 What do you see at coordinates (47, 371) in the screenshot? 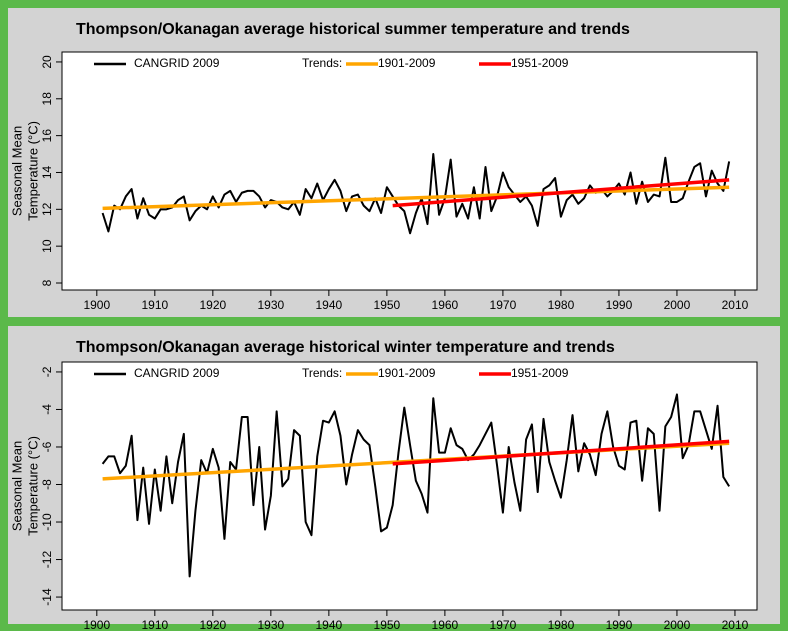
I see `y-tick-label: -2` at bounding box center [47, 371].